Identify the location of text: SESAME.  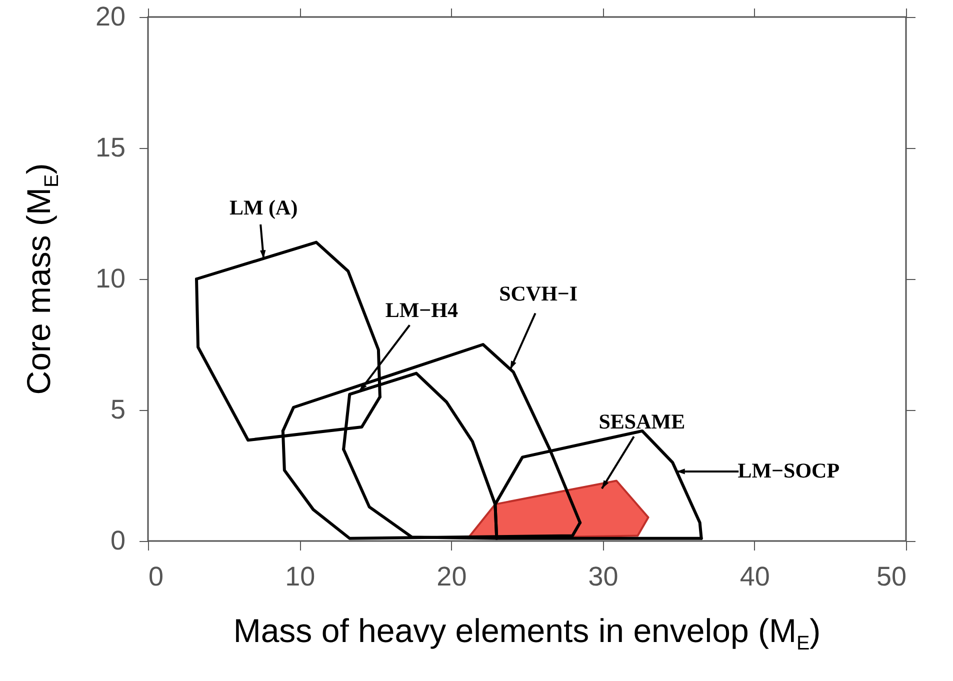
(642, 422).